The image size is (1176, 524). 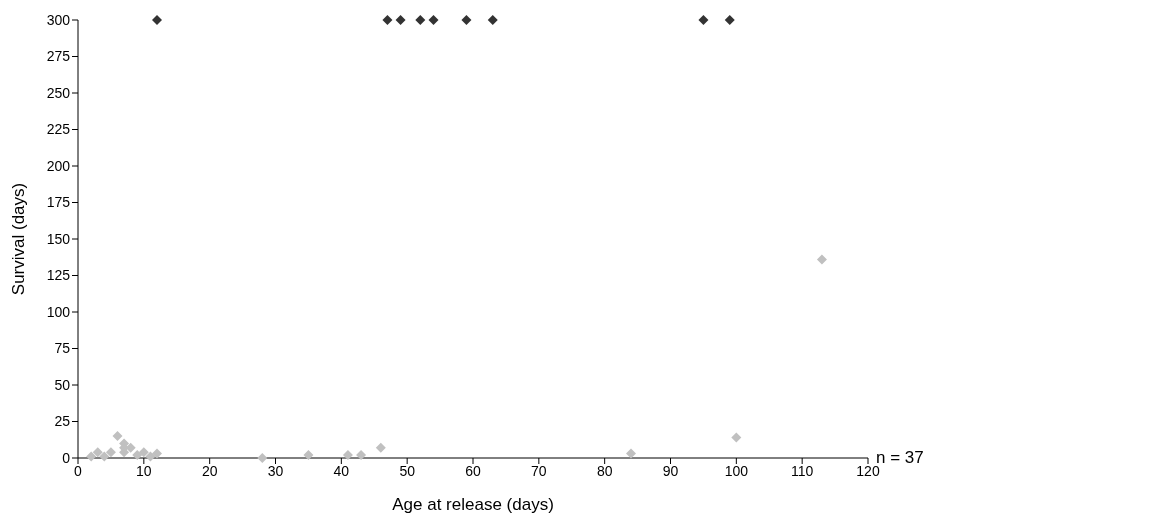 What do you see at coordinates (144, 470) in the screenshot?
I see `x-tick-label: 10` at bounding box center [144, 470].